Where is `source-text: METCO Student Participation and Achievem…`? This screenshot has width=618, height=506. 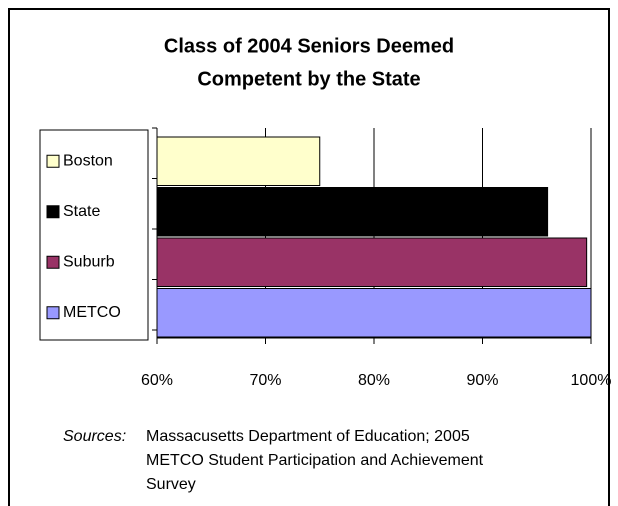 source-text: METCO Student Participation and Achievem… is located at coordinates (315, 460).